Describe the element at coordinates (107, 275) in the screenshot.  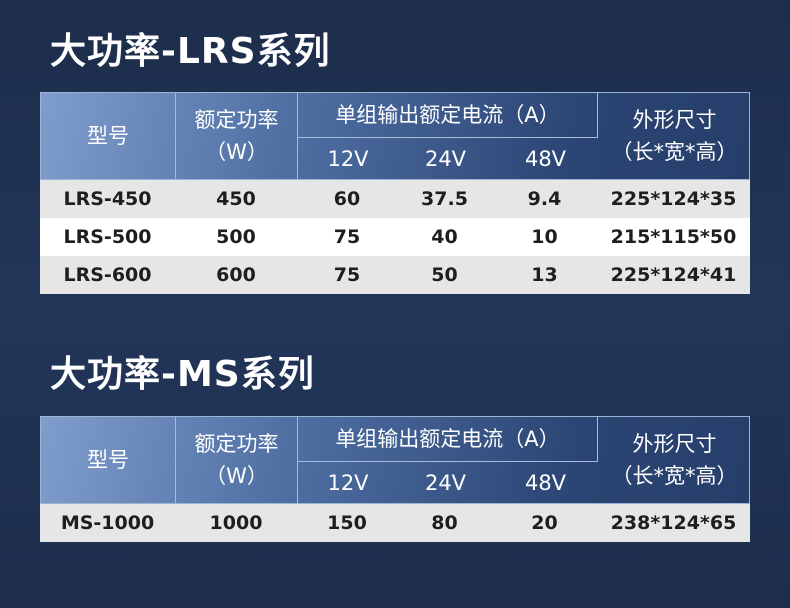
I see `table-cell: LRS-600` at that location.